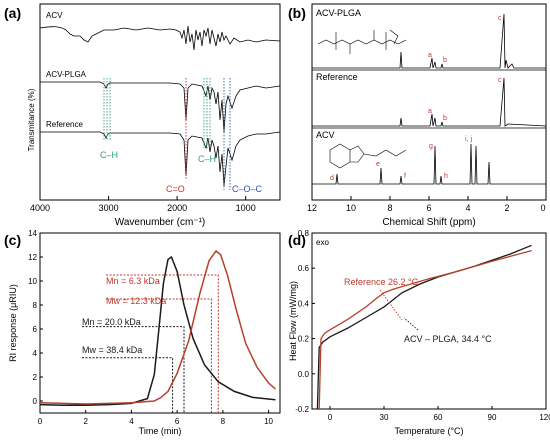 This screenshot has width=550, height=441. I want to click on panel-d-corner-label: exo, so click(322, 242).